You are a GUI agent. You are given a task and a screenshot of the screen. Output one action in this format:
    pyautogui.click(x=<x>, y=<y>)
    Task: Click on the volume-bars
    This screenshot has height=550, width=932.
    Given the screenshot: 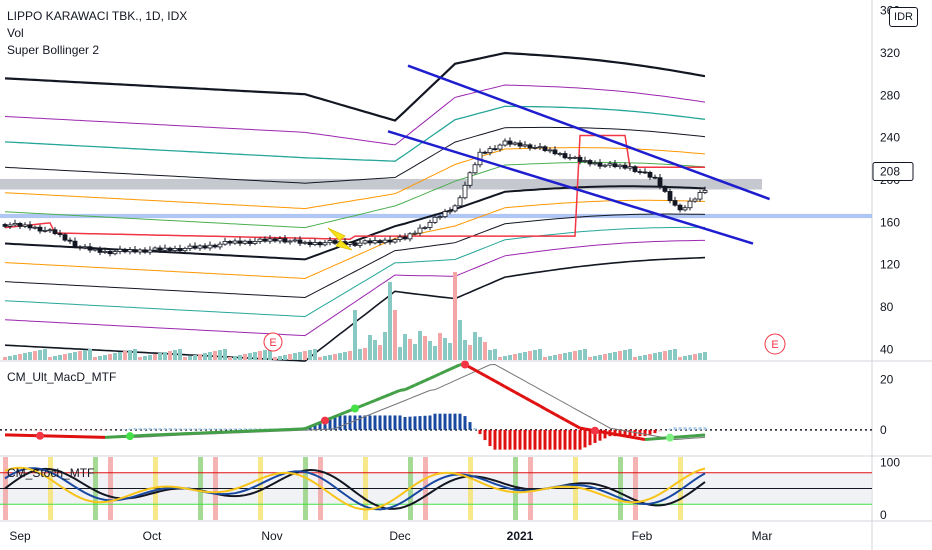 What is the action you would take?
    pyautogui.click(x=355, y=316)
    